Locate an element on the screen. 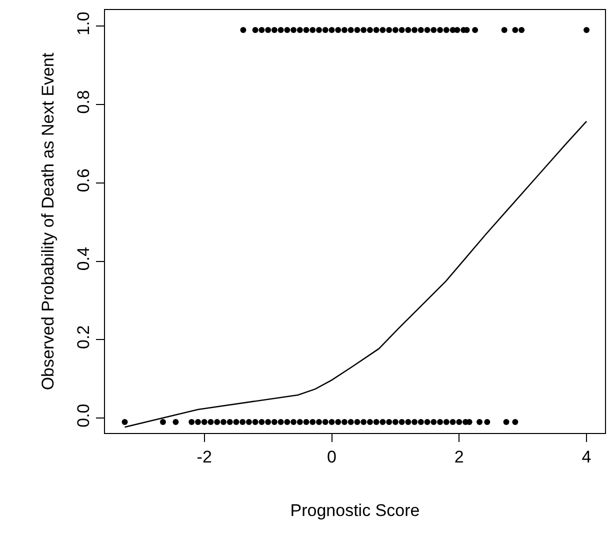 Image resolution: width=607 pixels, height=538 pixels. y-tick-label: 0.8 is located at coordinates (84, 102).